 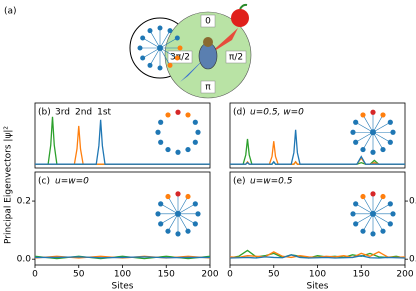 What do you see at coordinates (44, 182) in the screenshot?
I see `panel-label: (c)` at bounding box center [44, 182].